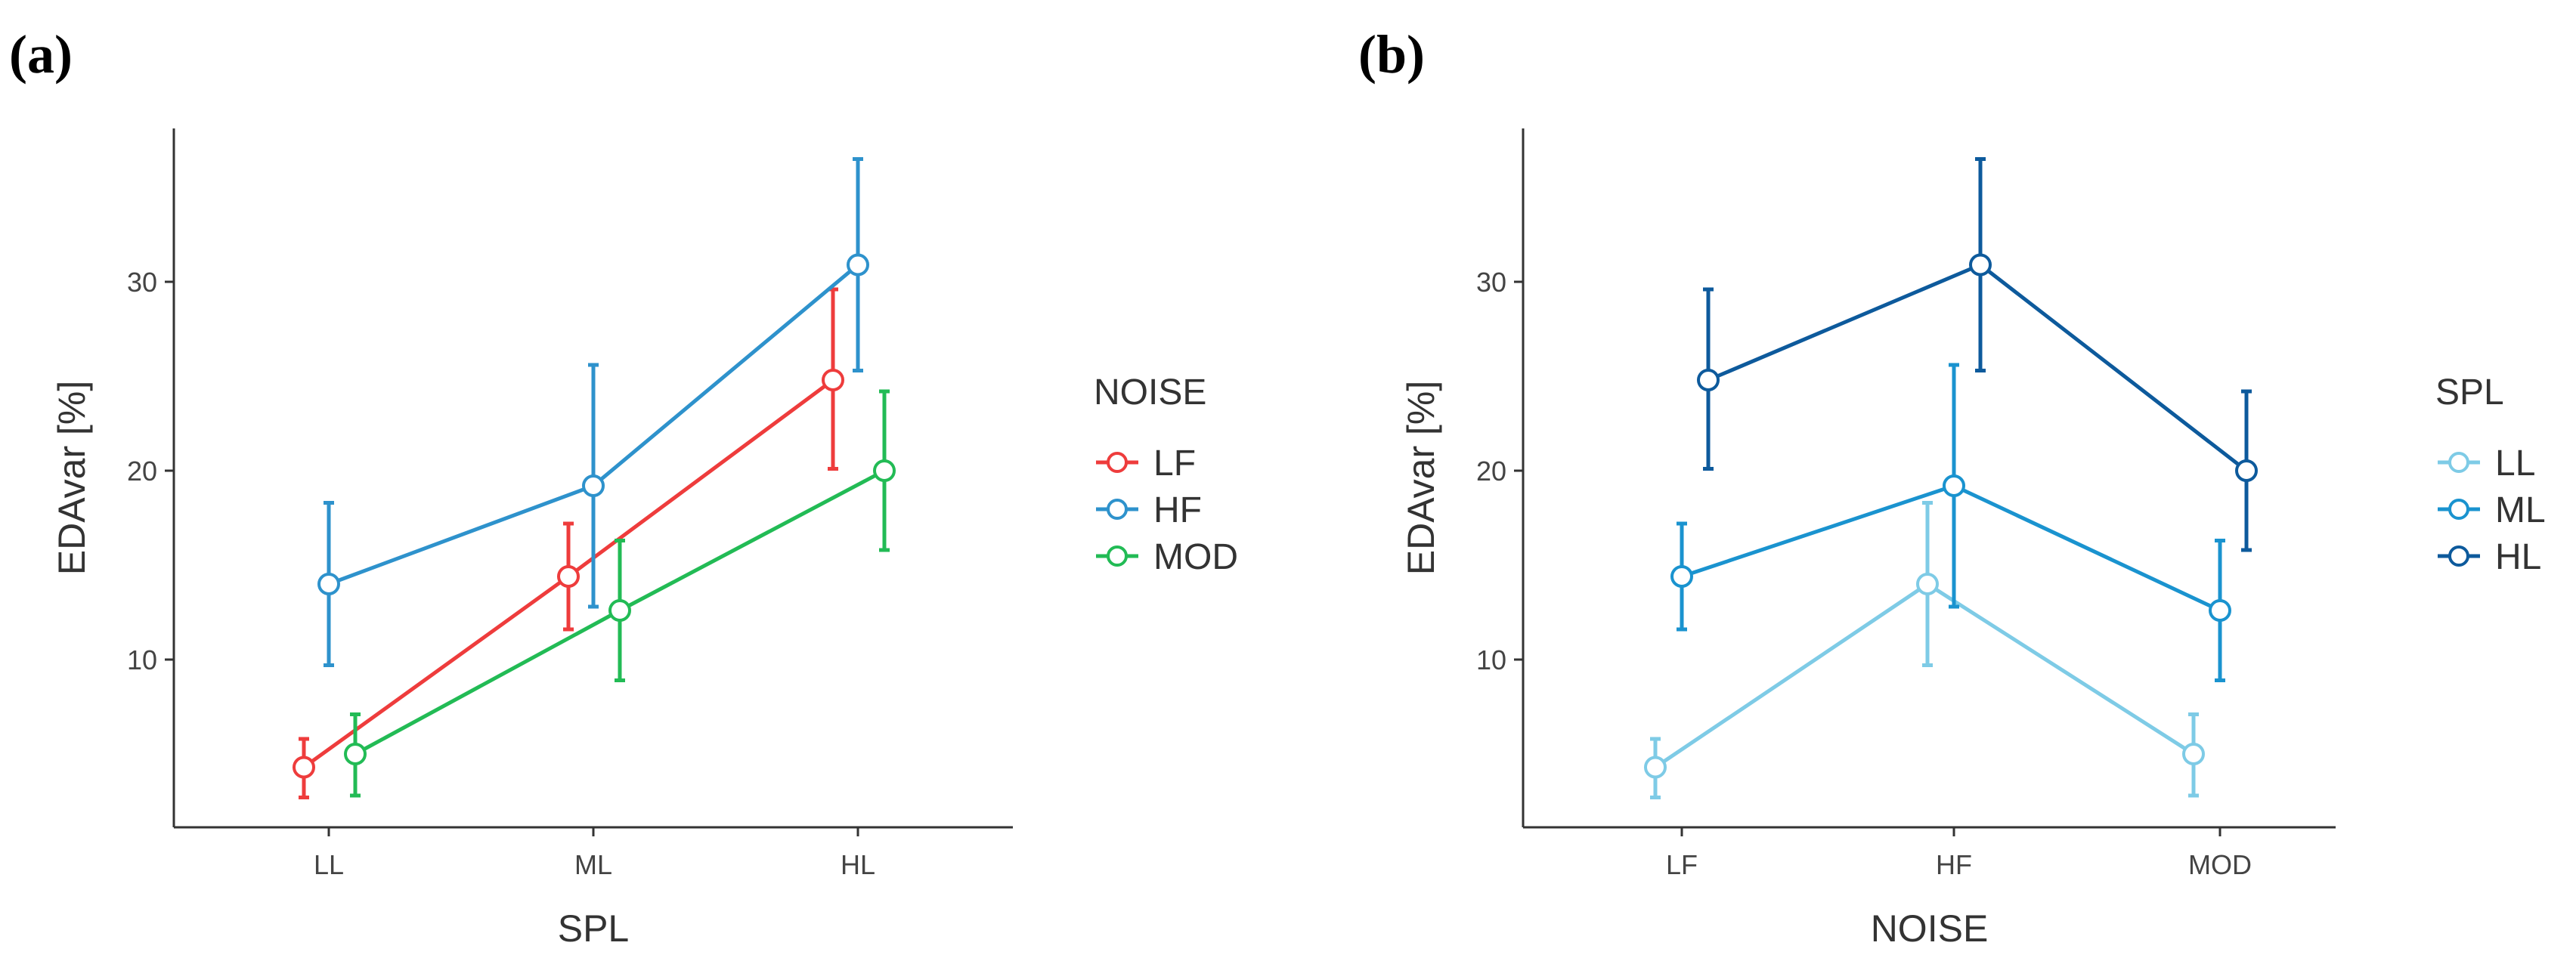 This screenshot has width=2576, height=958. I want to click on series-mod, so click(620, 593).